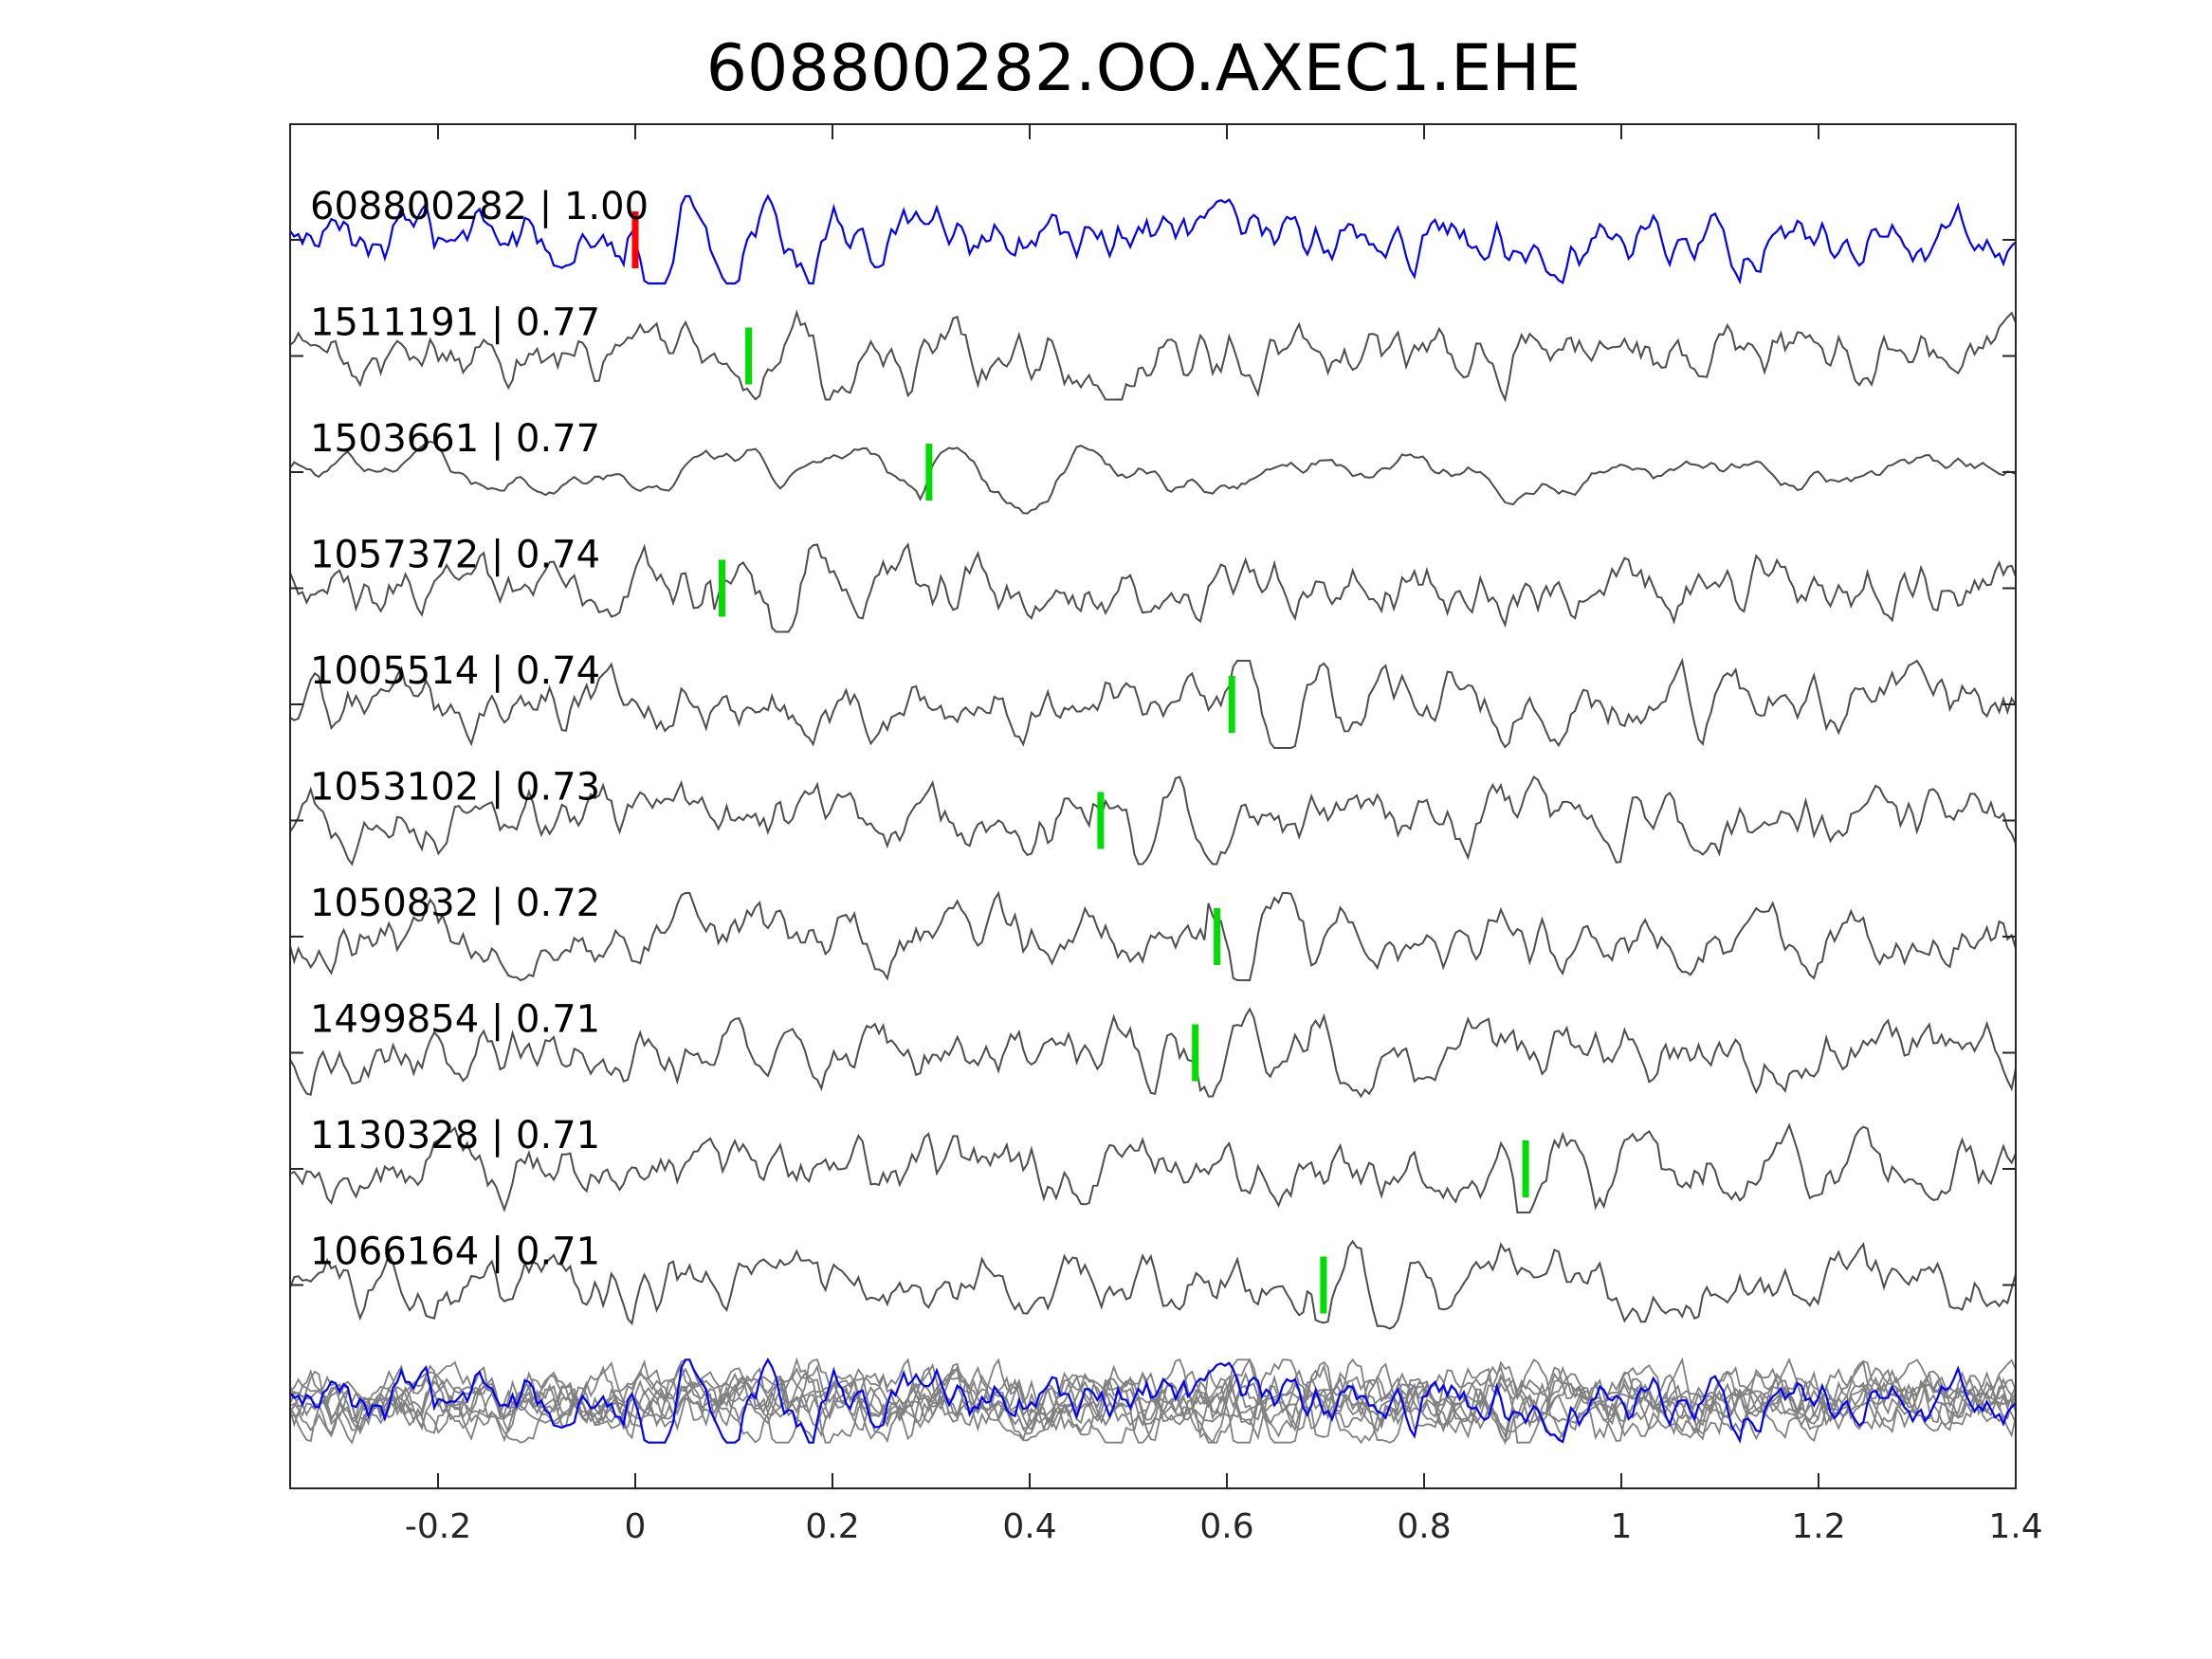 The height and width of the screenshot is (1659, 2212). What do you see at coordinates (455, 1136) in the screenshot?
I see `trace-label-8: 1130328 | 0.71` at bounding box center [455, 1136].